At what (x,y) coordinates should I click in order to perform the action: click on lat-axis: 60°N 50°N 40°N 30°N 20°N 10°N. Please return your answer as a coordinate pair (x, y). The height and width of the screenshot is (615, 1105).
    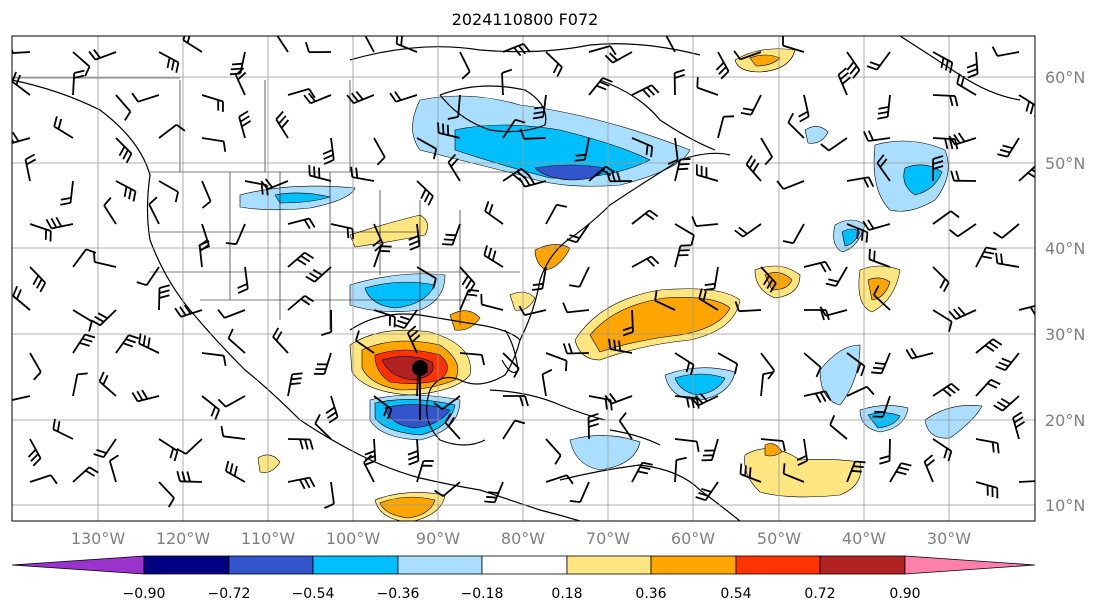
    Looking at the image, I should click on (1065, 291).